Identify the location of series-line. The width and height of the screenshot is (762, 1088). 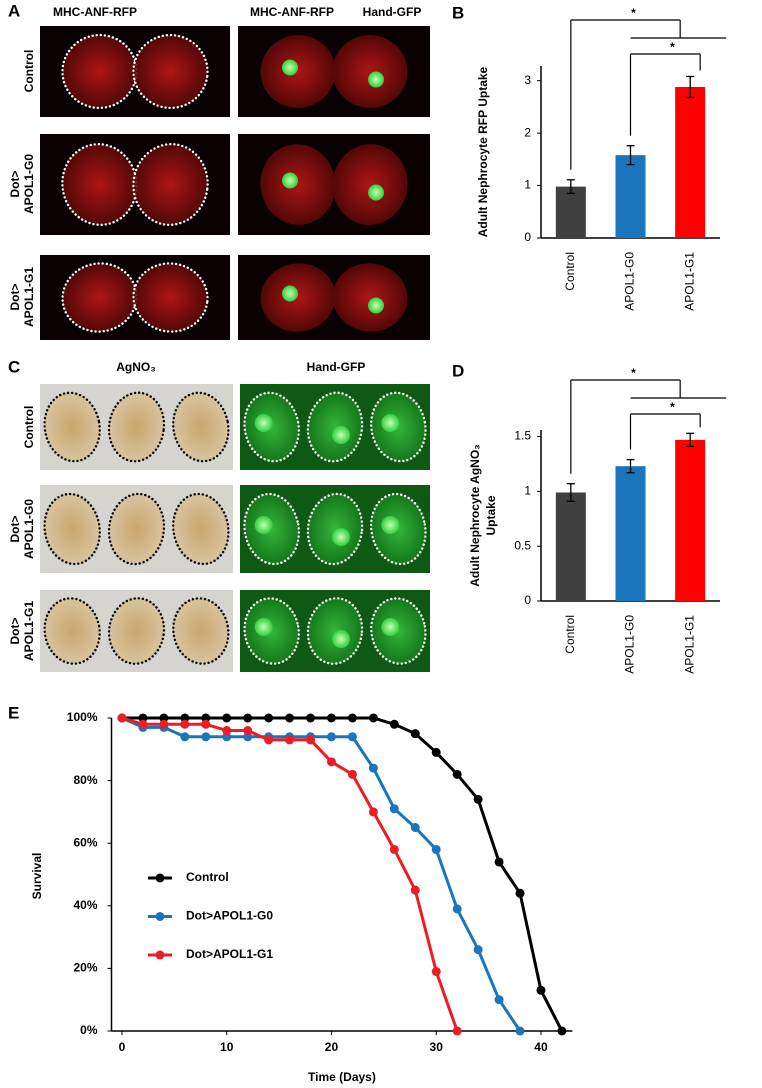
(290, 874).